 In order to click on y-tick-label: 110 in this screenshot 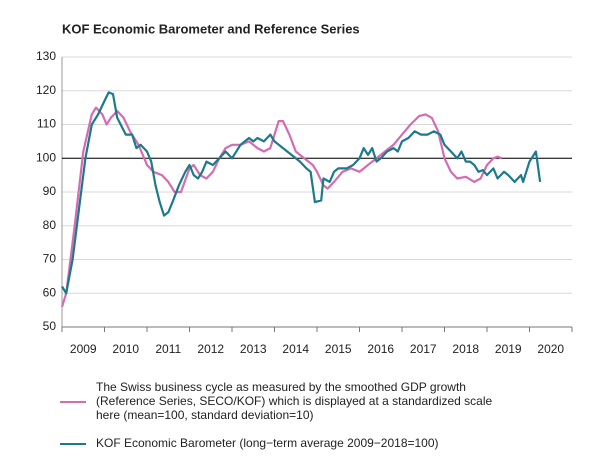, I will do `click(46, 124)`.